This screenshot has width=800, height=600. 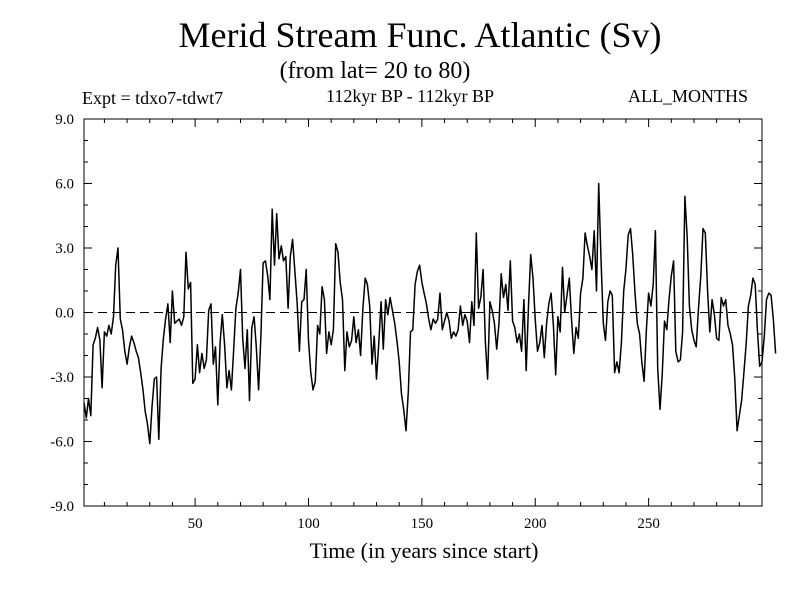 What do you see at coordinates (153, 98) in the screenshot?
I see `experiment-label: Expt = tdxo7-tdwt7` at bounding box center [153, 98].